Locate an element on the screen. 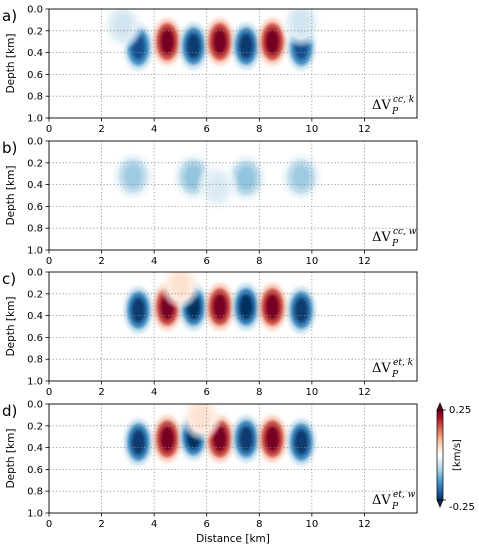 This screenshot has width=479, height=550. colorbar: 0.25 -0.25 [km/s] is located at coordinates (455, 457).